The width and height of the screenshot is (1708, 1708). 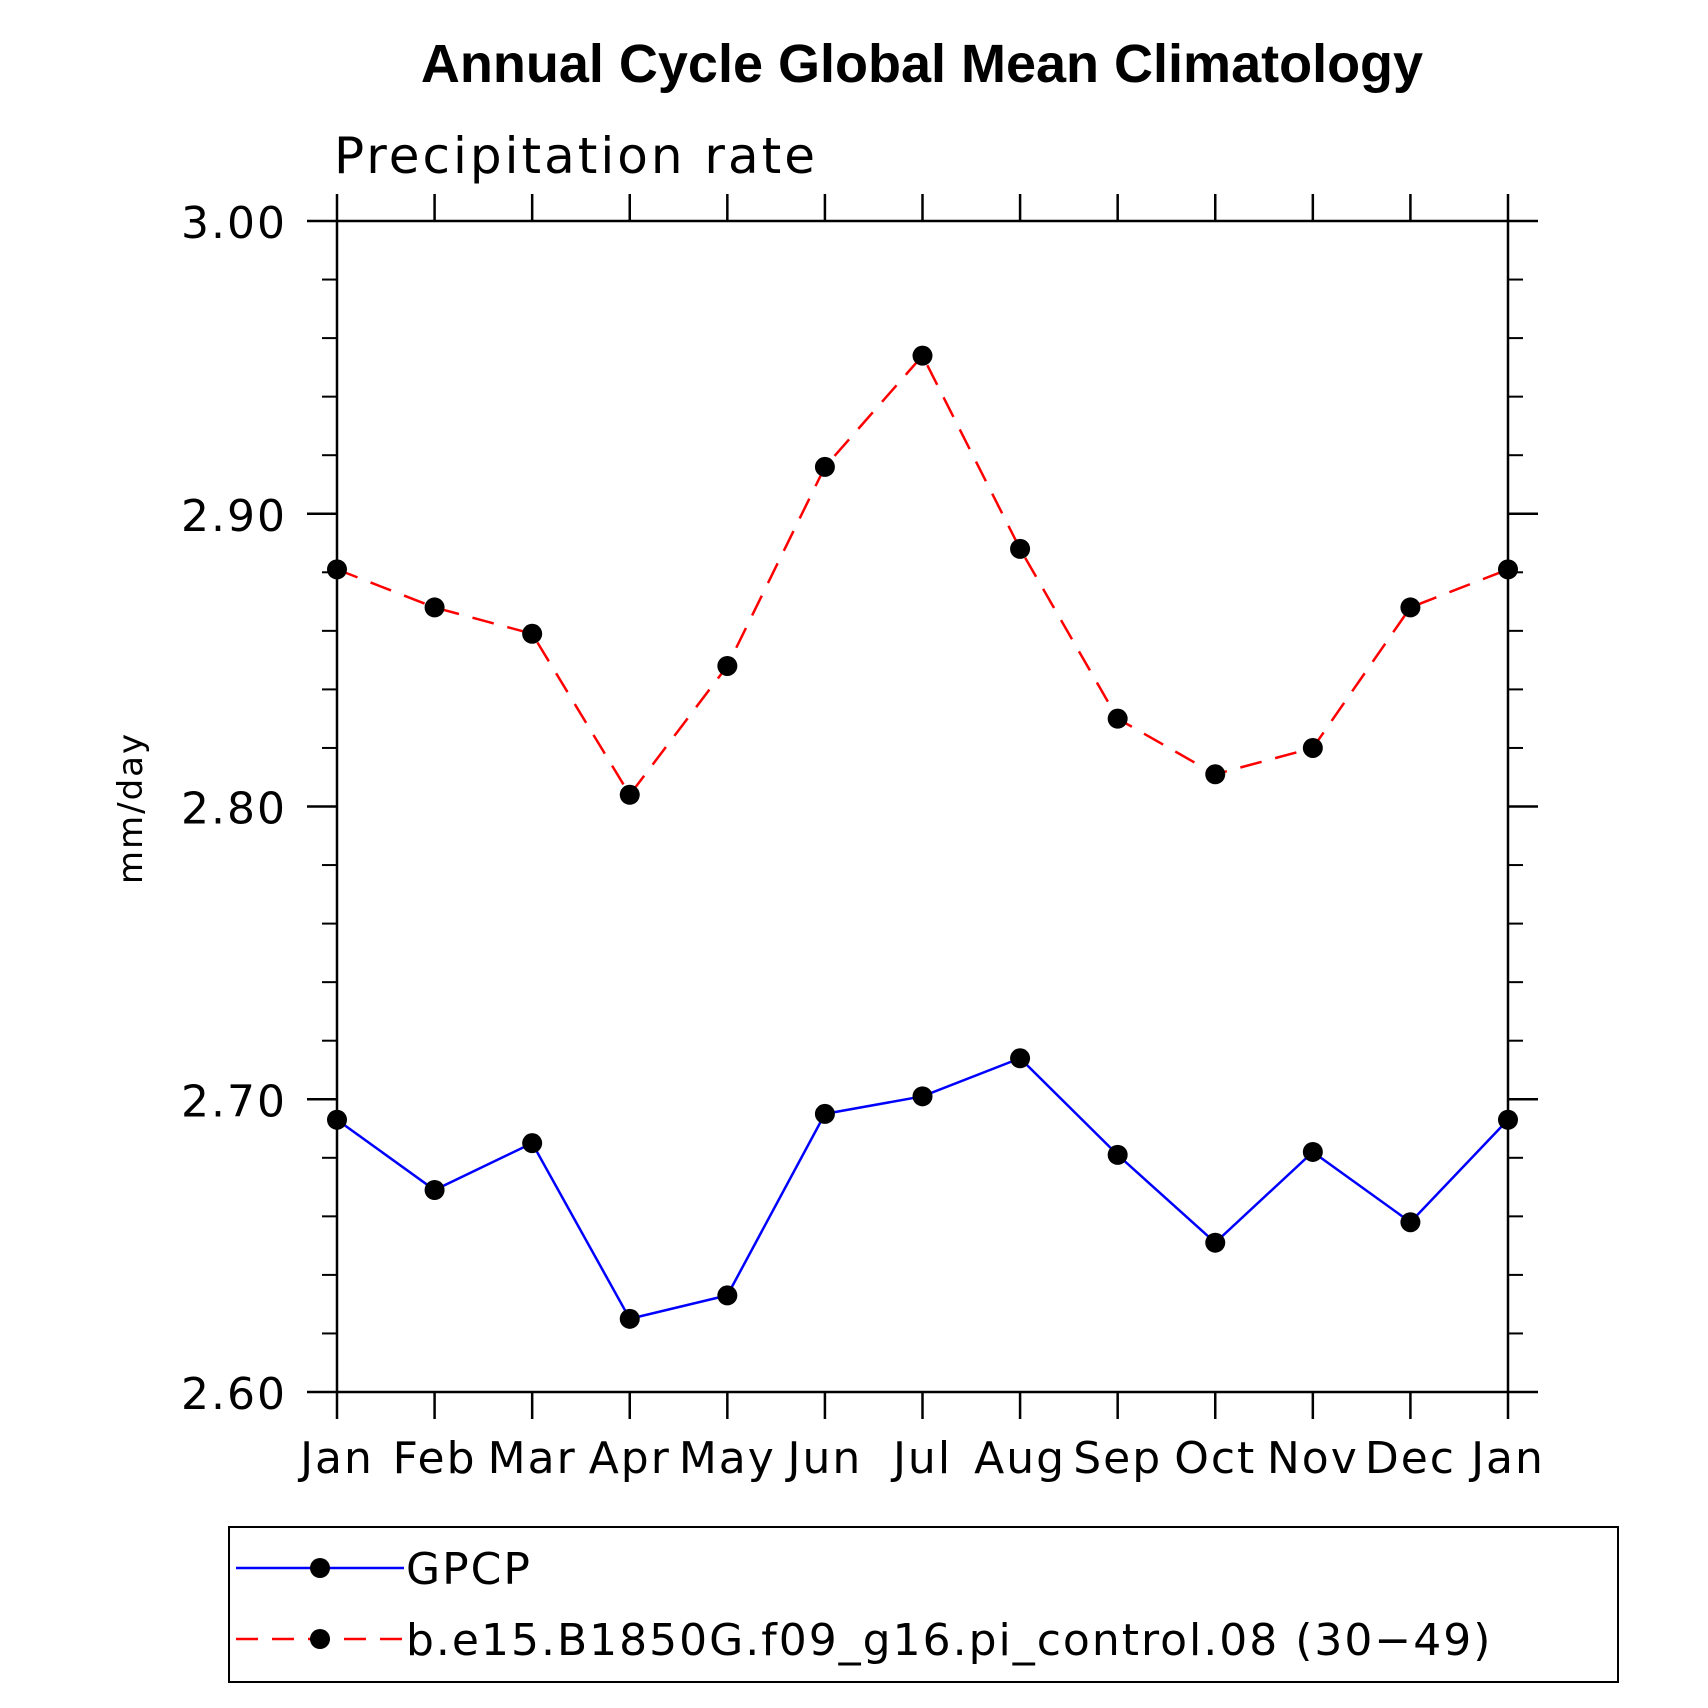 I want to click on x-tick-label: Sep, so click(x=1117, y=1458).